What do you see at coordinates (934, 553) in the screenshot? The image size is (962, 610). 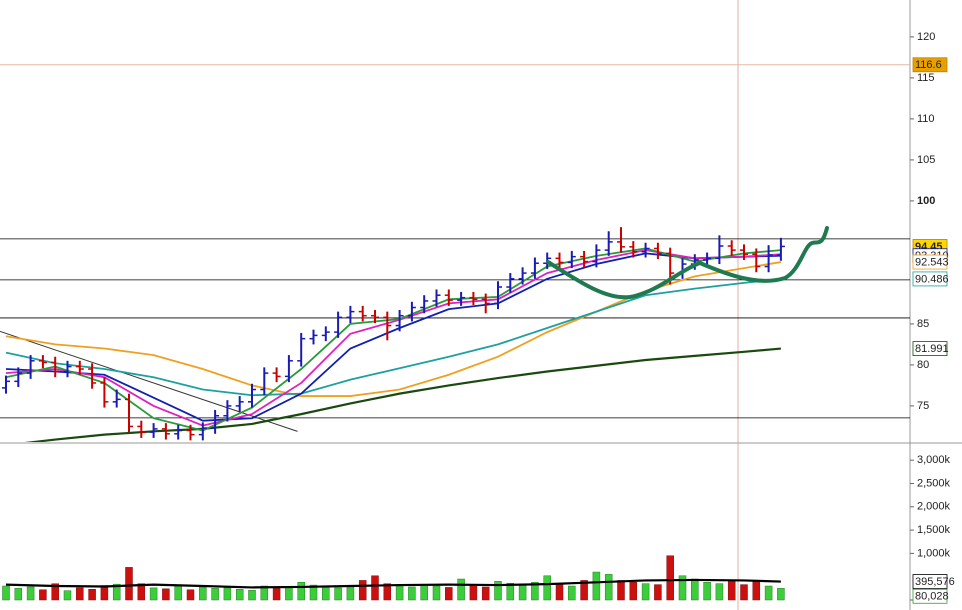 I see `y-tick-label: 1,000k` at bounding box center [934, 553].